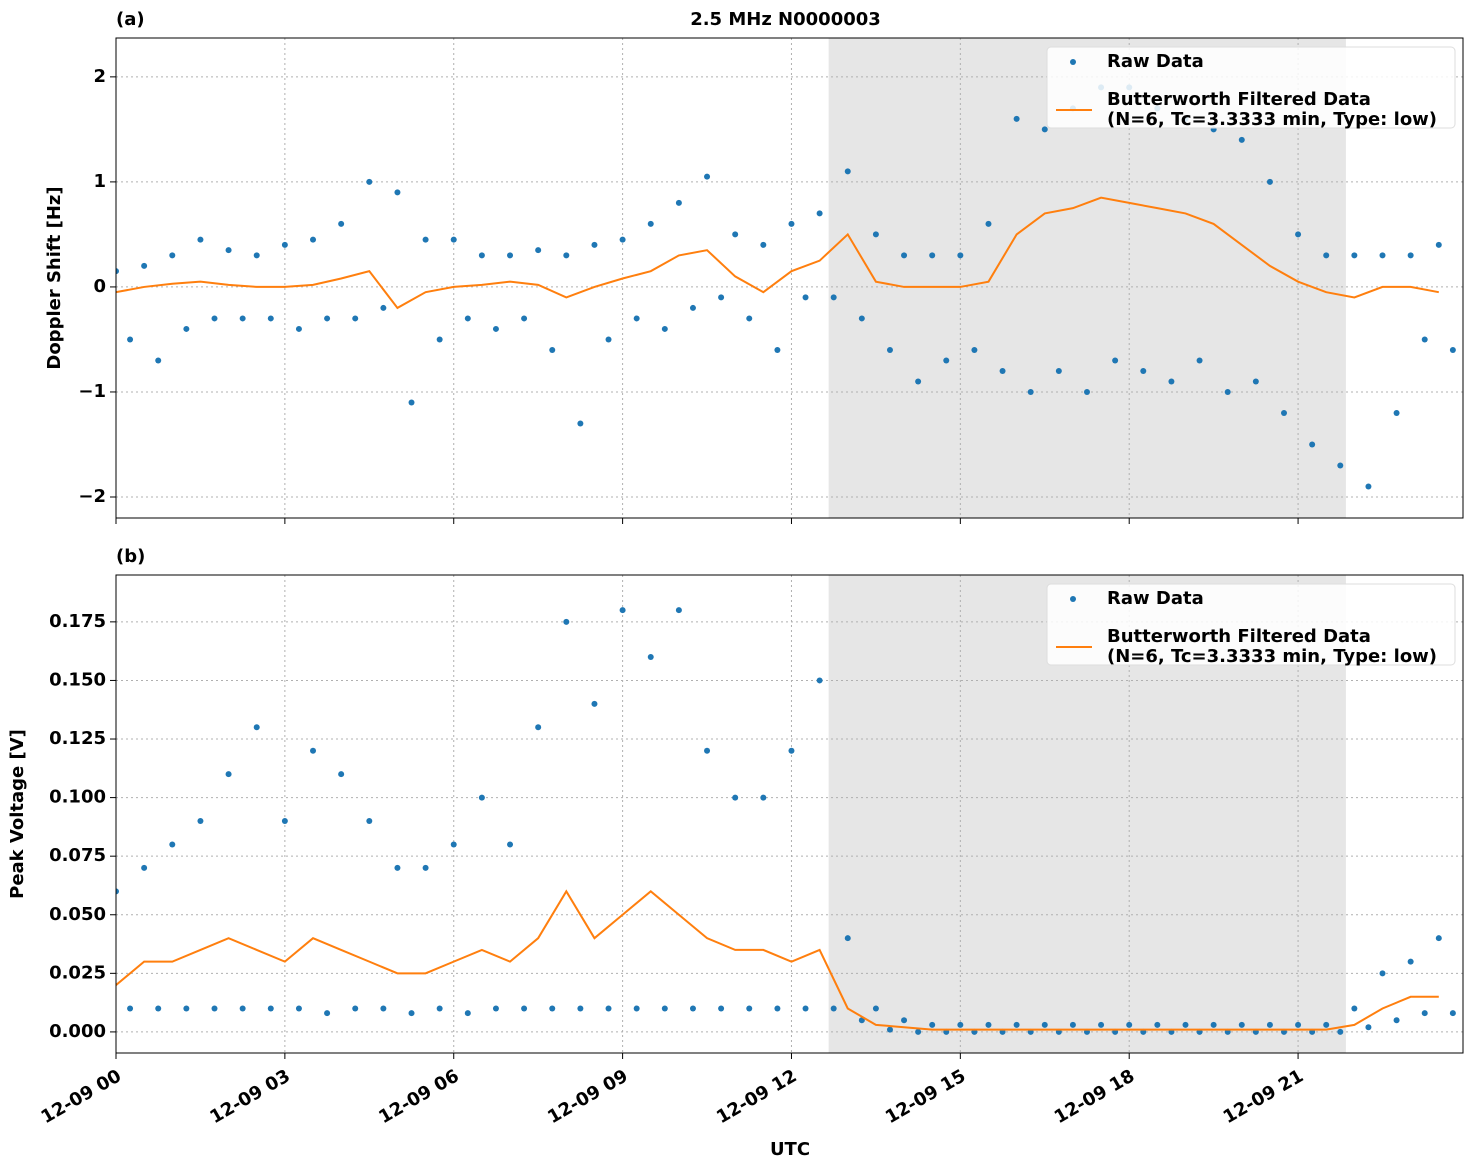 Image resolution: width=1472 pixels, height=1172 pixels. Describe the element at coordinates (77, 1031) in the screenshot. I see `y-tick-label: 0.000` at that location.